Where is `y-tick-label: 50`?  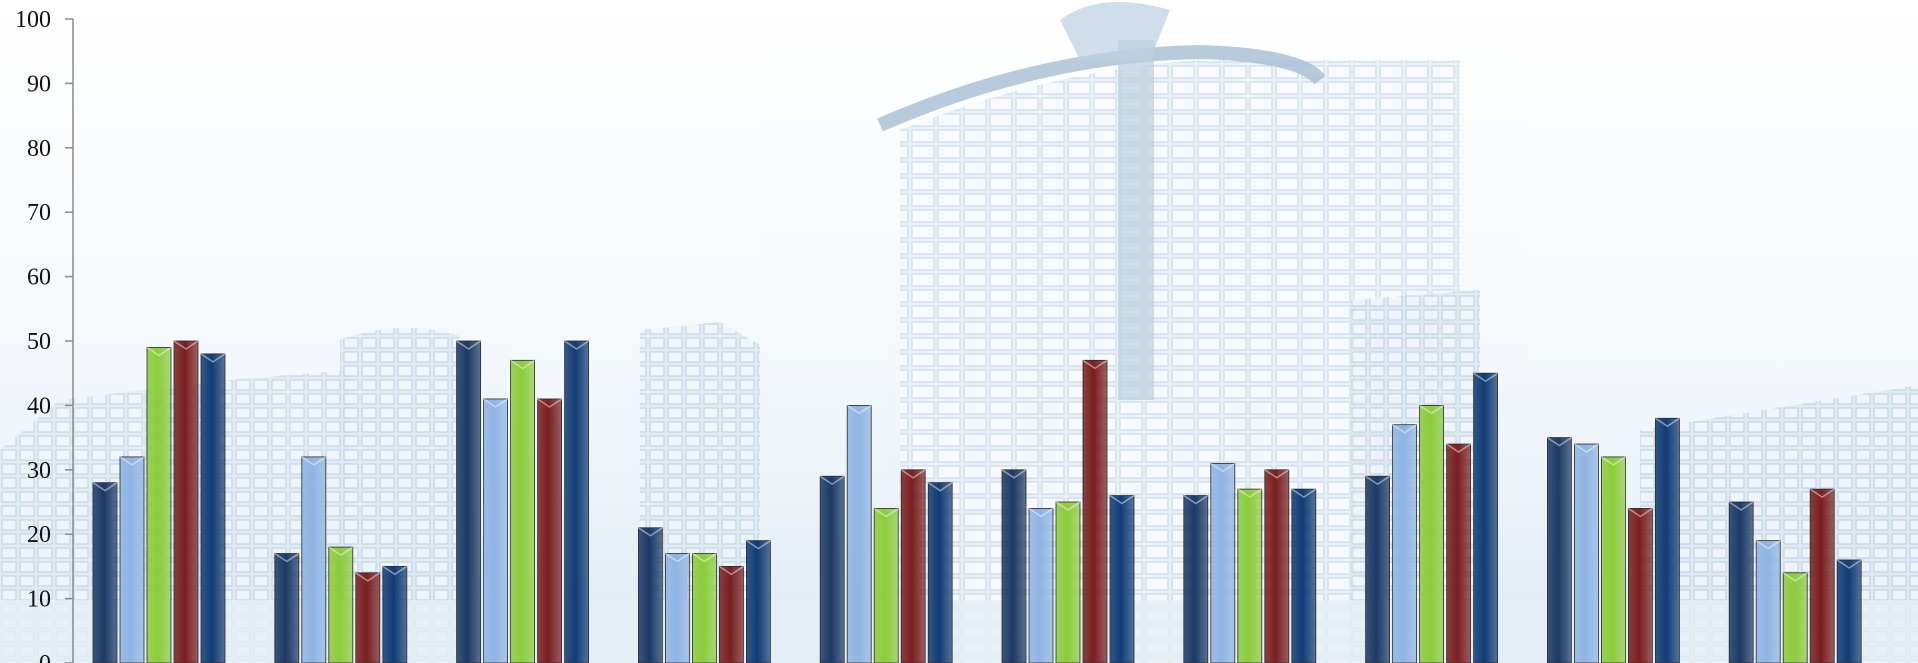 y-tick-label: 50 is located at coordinates (39, 342).